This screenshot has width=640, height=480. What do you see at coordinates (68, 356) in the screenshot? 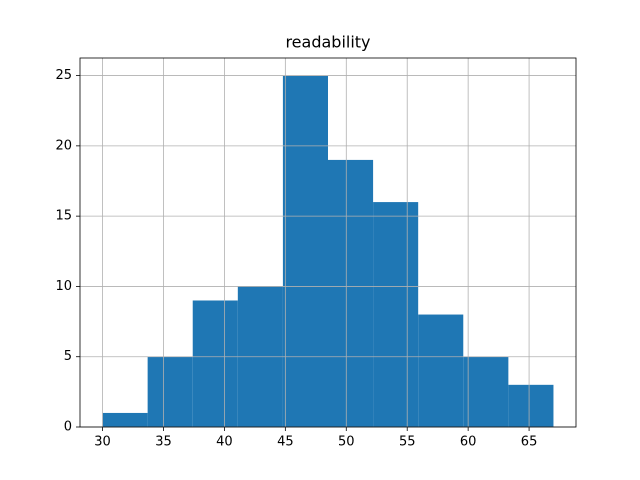
I see `y-tick-label: 5` at bounding box center [68, 356].